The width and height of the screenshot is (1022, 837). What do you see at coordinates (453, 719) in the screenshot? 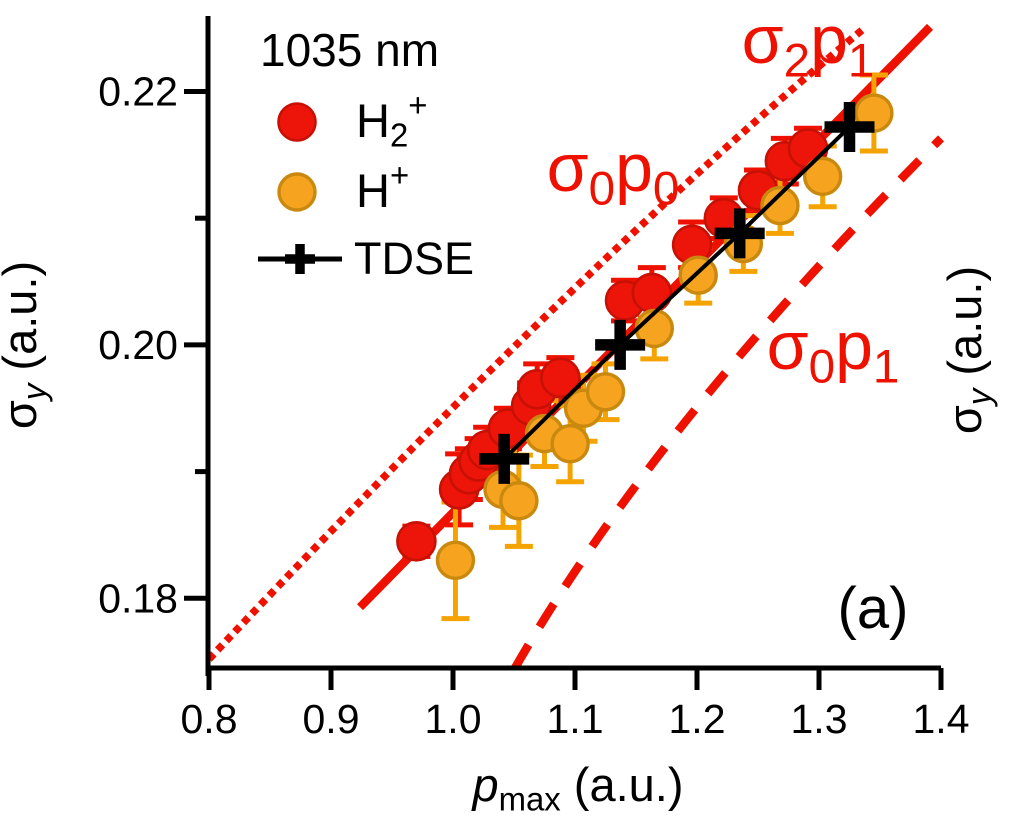
I see `x-tick-label: 1.0` at bounding box center [453, 719].